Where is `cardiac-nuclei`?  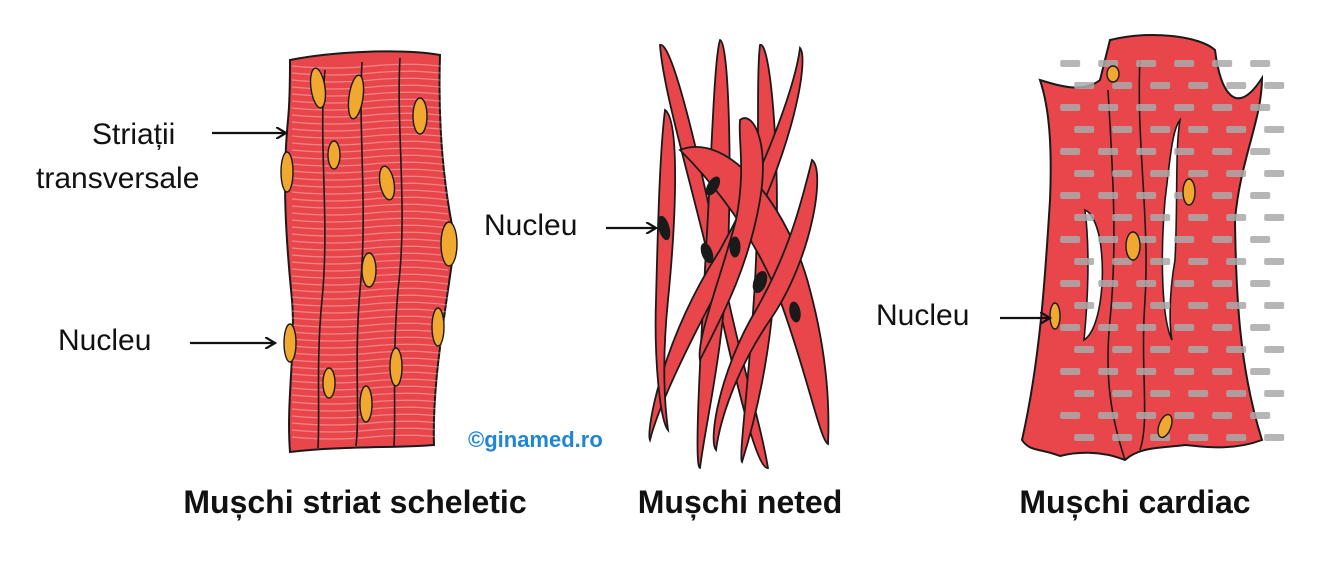 cardiac-nuclei is located at coordinates (1122, 252).